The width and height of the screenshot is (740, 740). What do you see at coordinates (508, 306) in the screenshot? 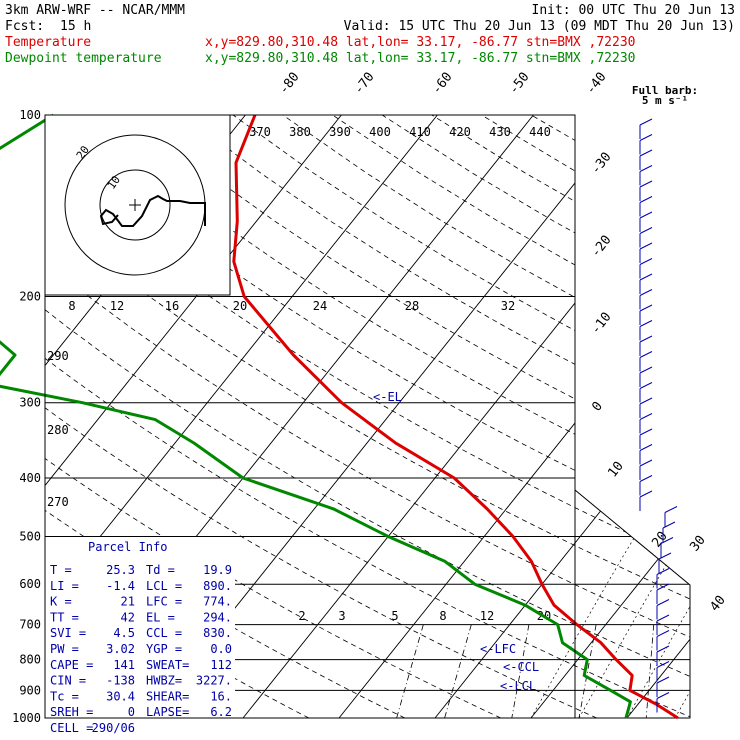
I see `hodograph-speed-label: 32` at bounding box center [508, 306].